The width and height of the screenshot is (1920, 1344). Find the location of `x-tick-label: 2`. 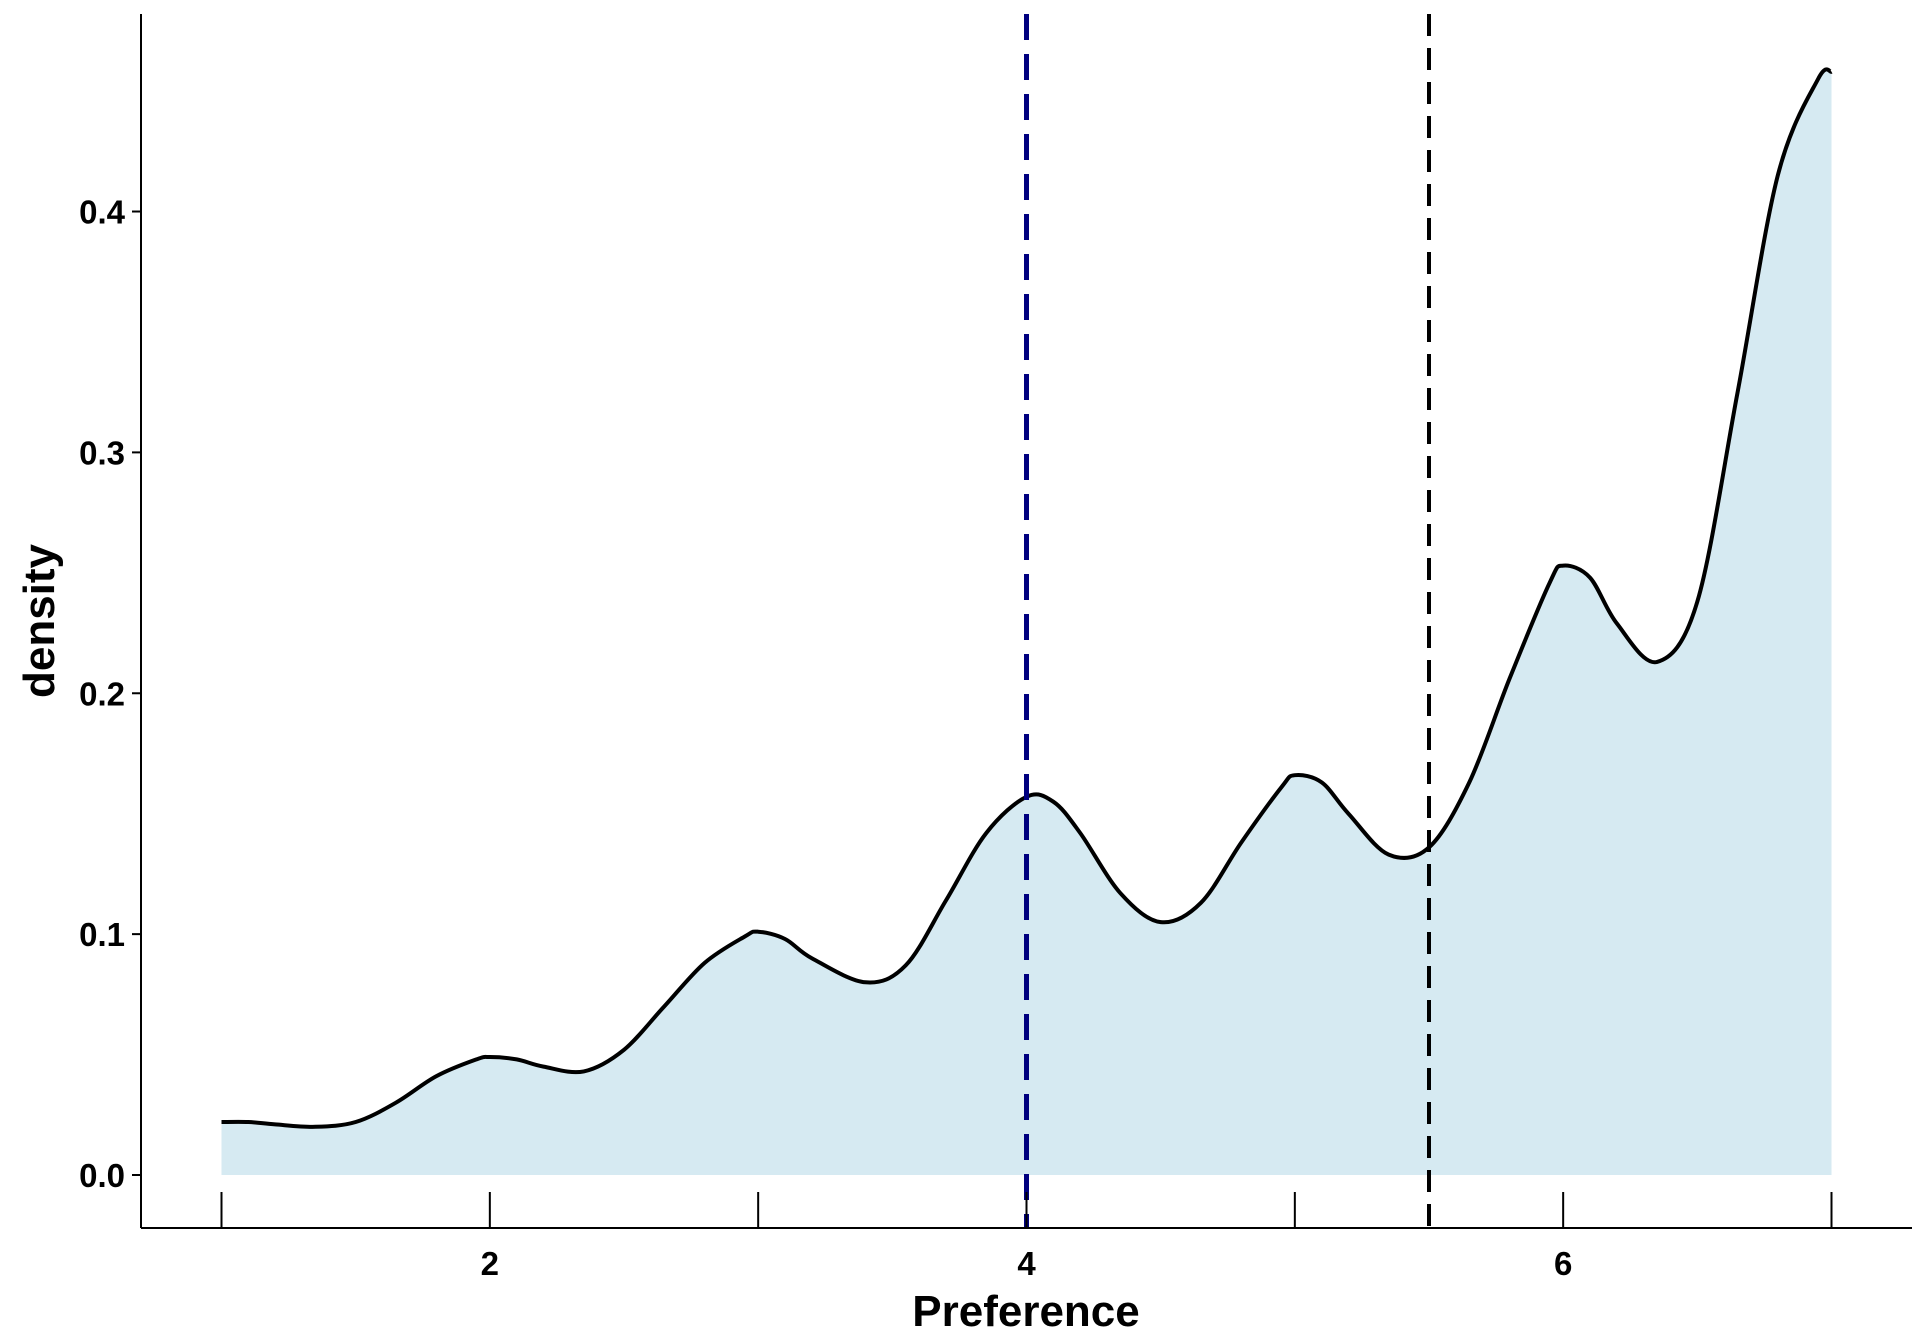

x-tick-label: 2 is located at coordinates (490, 1263).